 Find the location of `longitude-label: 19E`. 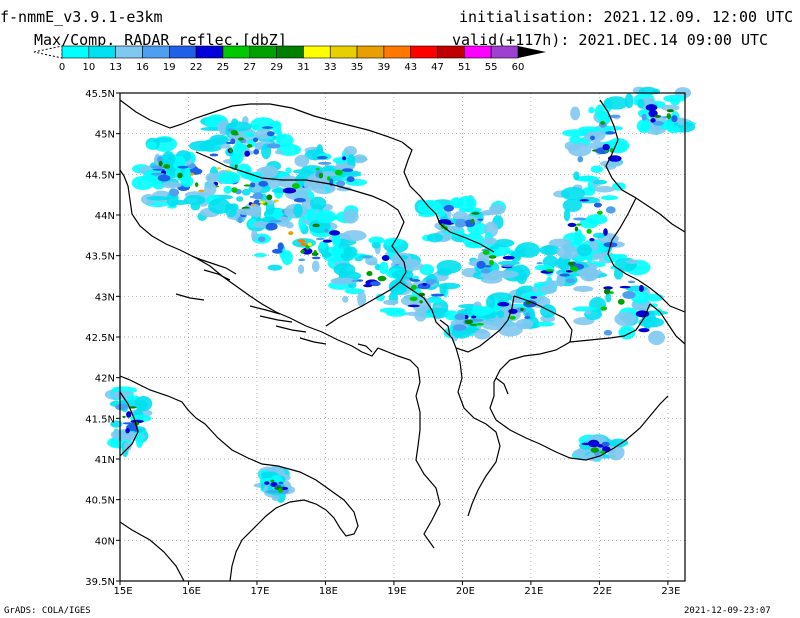

longitude-label: 19E is located at coordinates (396, 591).